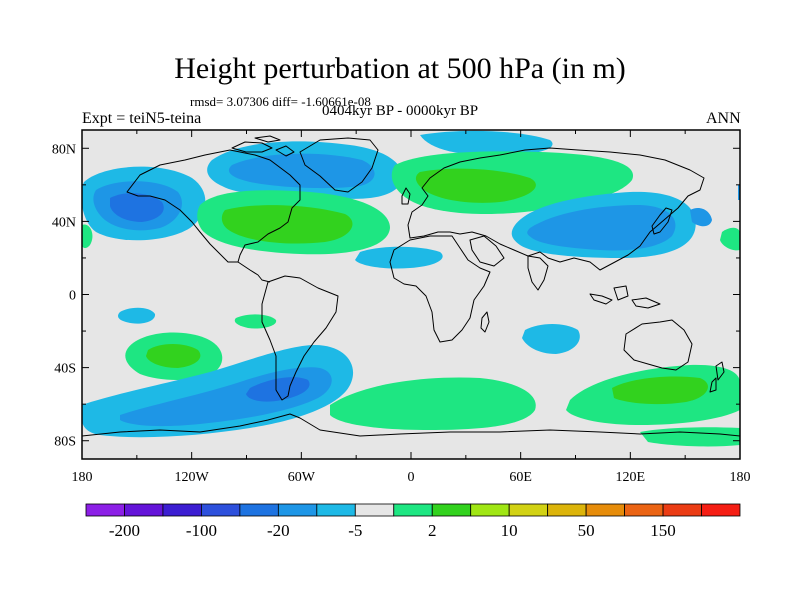 Image resolution: width=800 pixels, height=600 pixels. I want to click on colorbar-label: 10, so click(509, 530).